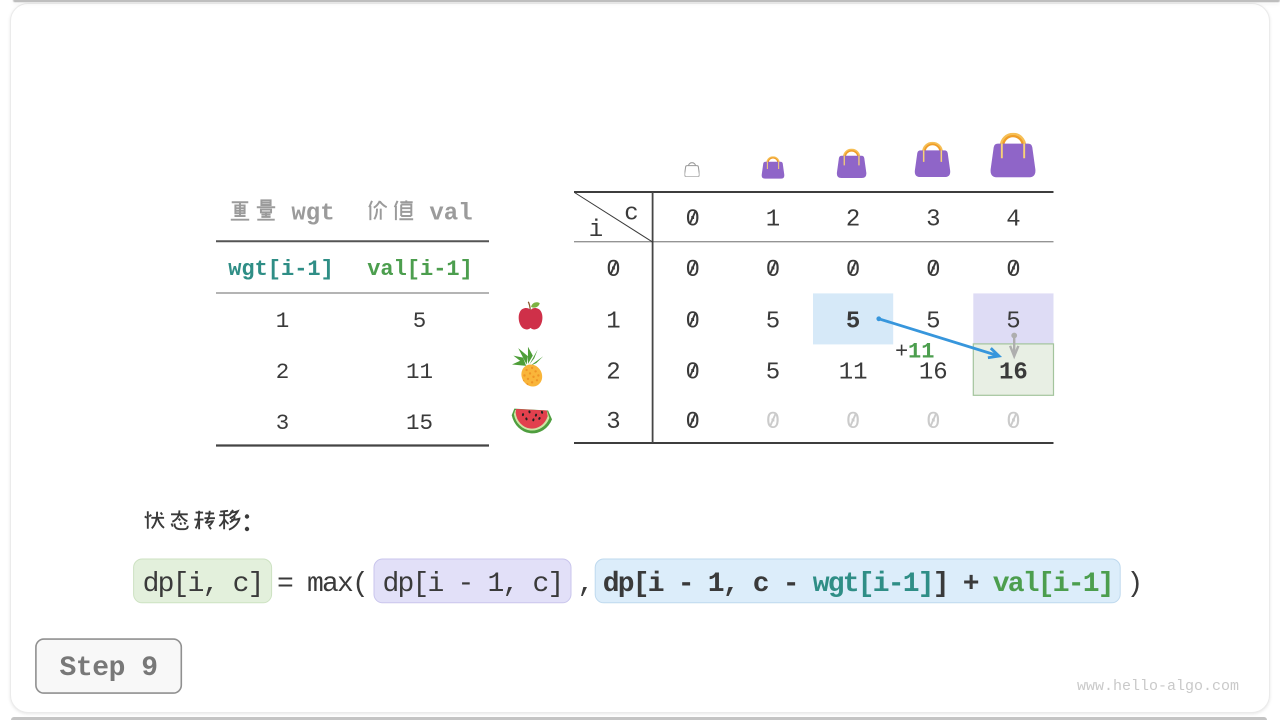 The image size is (1280, 720). Describe the element at coordinates (109, 668) in the screenshot. I see `svg-text: Step 9` at that location.